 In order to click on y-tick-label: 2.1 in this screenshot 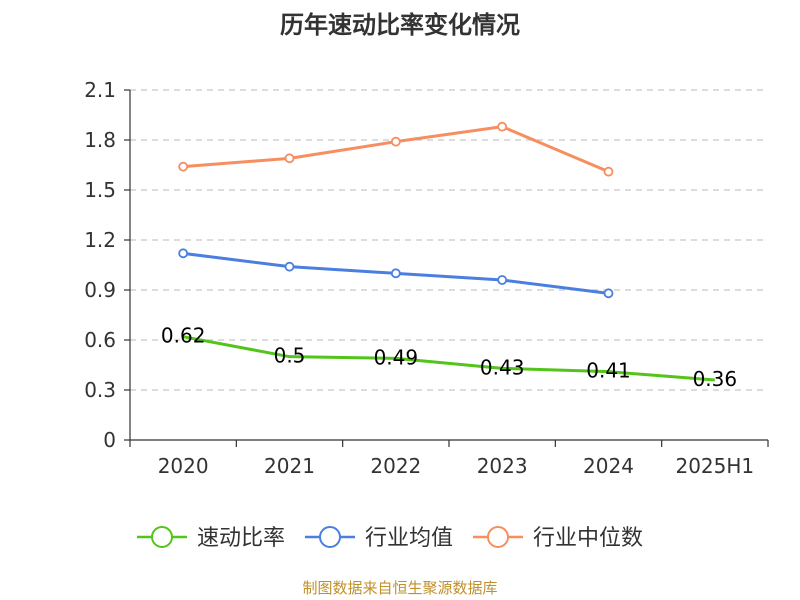, I will do `click(100, 90)`.